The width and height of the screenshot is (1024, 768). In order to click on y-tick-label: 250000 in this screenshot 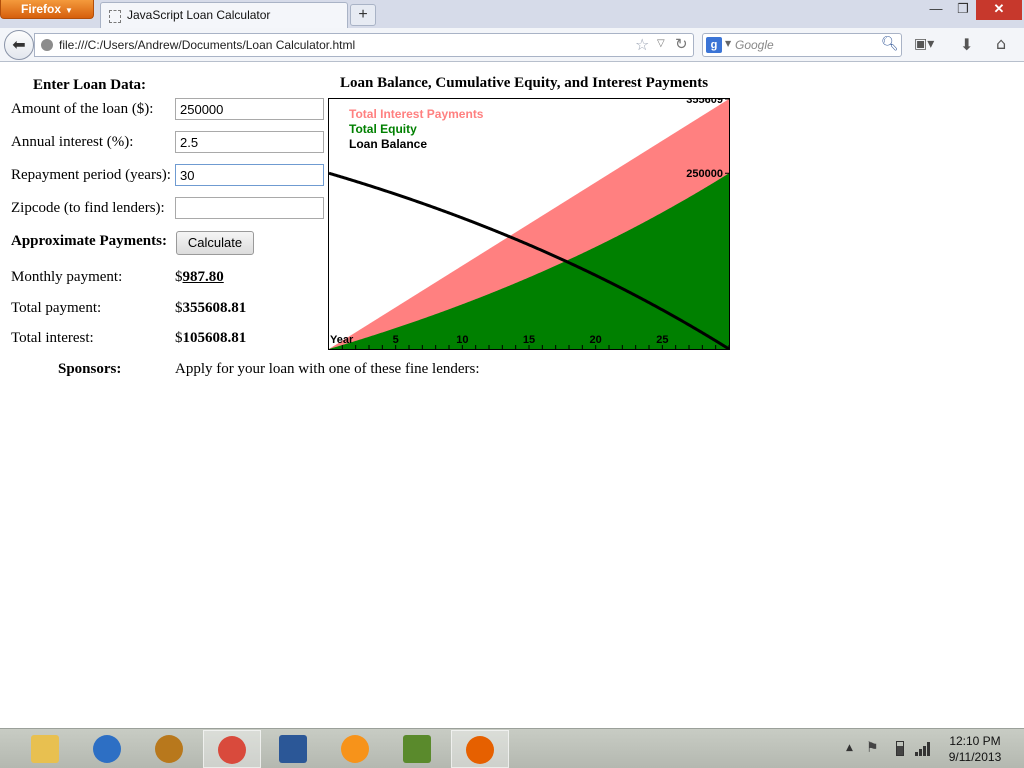, I will do `click(704, 174)`.